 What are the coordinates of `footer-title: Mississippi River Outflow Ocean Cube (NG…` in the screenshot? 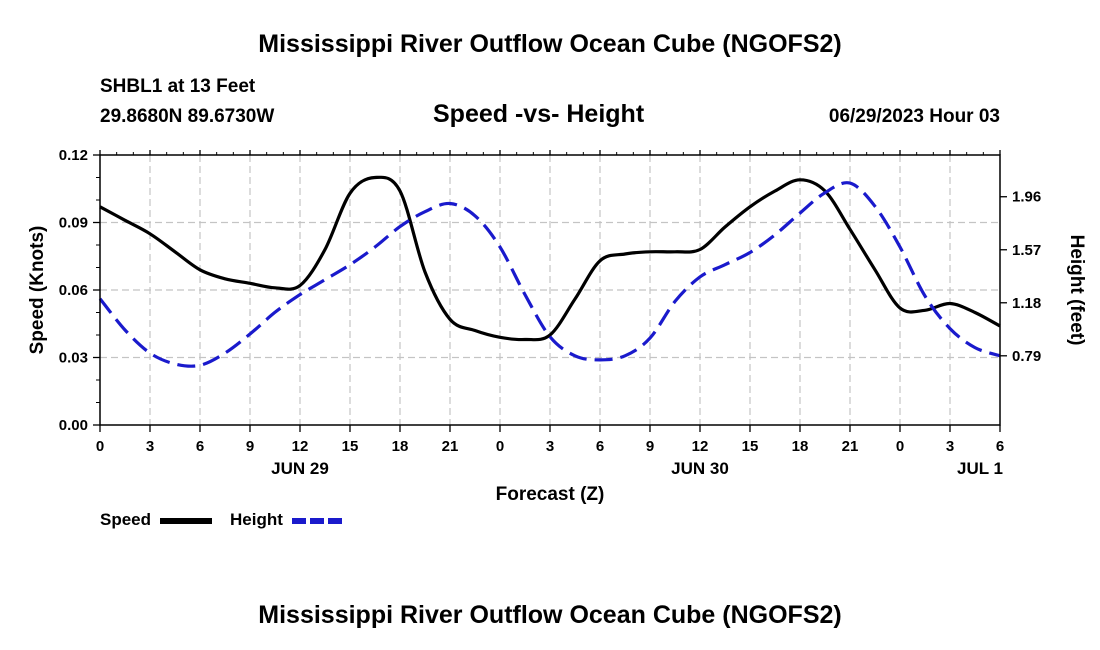 It's located at (550, 615).